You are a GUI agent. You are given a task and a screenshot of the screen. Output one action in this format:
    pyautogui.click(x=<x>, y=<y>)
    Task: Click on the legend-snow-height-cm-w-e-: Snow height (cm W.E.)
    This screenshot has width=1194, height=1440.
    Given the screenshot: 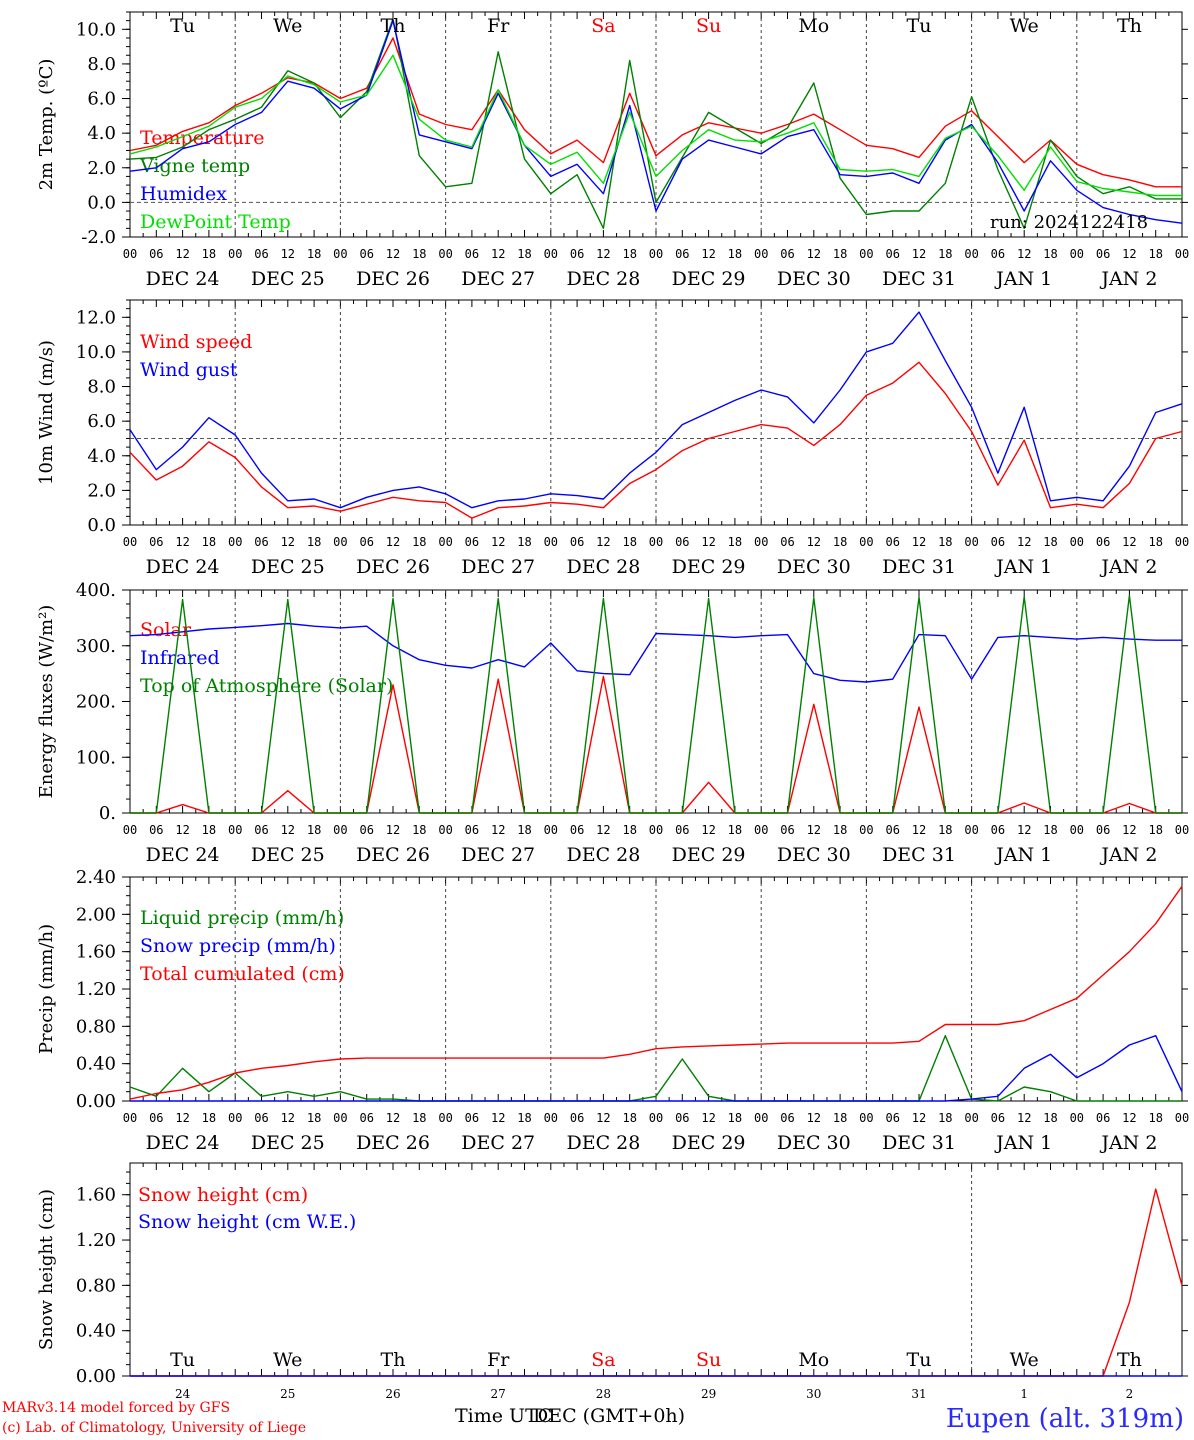 What is the action you would take?
    pyautogui.click(x=247, y=1222)
    